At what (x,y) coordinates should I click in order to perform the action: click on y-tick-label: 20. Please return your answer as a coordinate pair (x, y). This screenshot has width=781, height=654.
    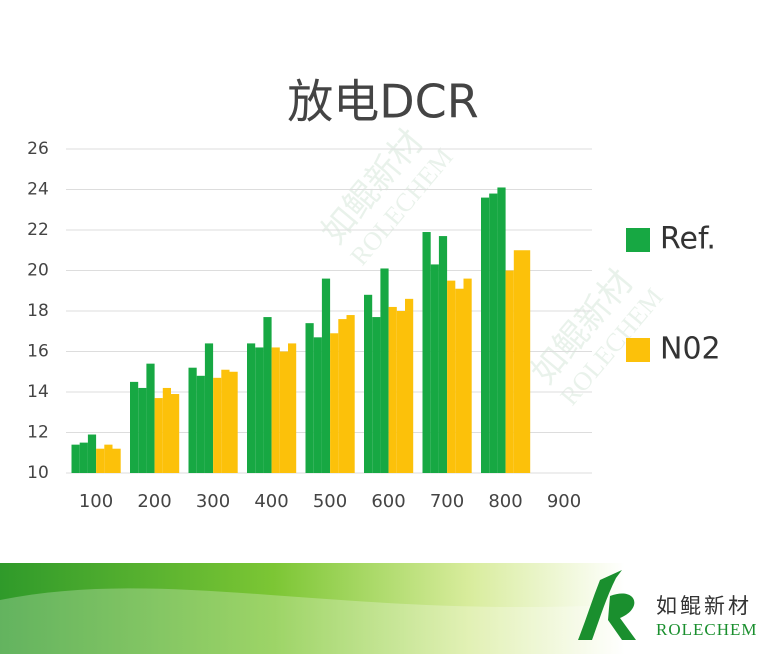
    Looking at the image, I should click on (38, 271).